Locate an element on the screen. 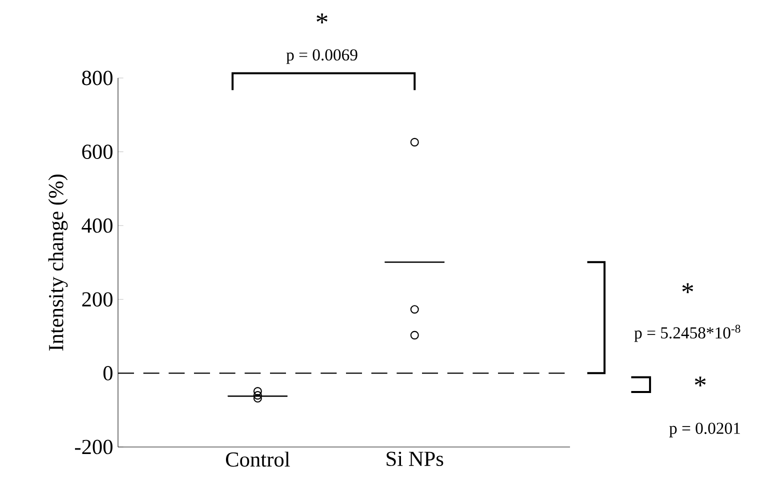 Image resolution: width=765 pixels, height=488 pixels. y-tick-label: 600 is located at coordinates (97, 151).